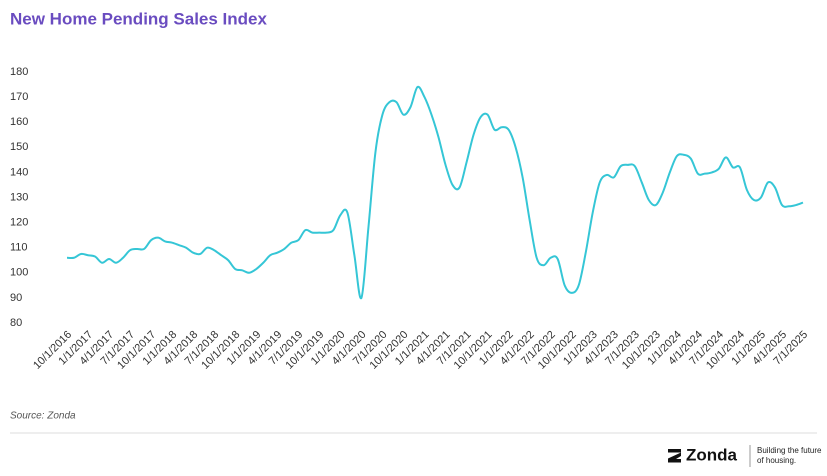 The width and height of the screenshot is (827, 476). Describe the element at coordinates (789, 450) in the screenshot. I see `tagline: Building the future` at that location.